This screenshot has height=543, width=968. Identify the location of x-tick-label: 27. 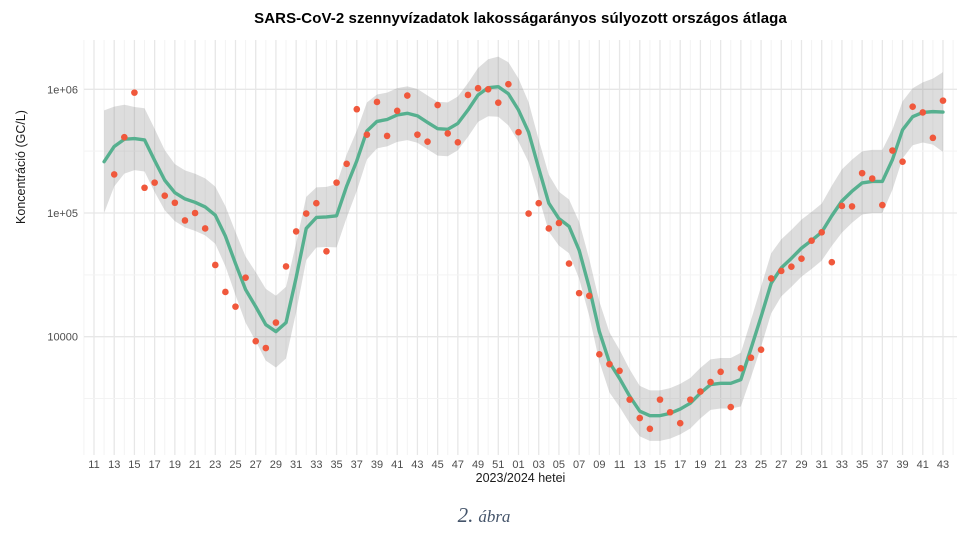
(781, 465).